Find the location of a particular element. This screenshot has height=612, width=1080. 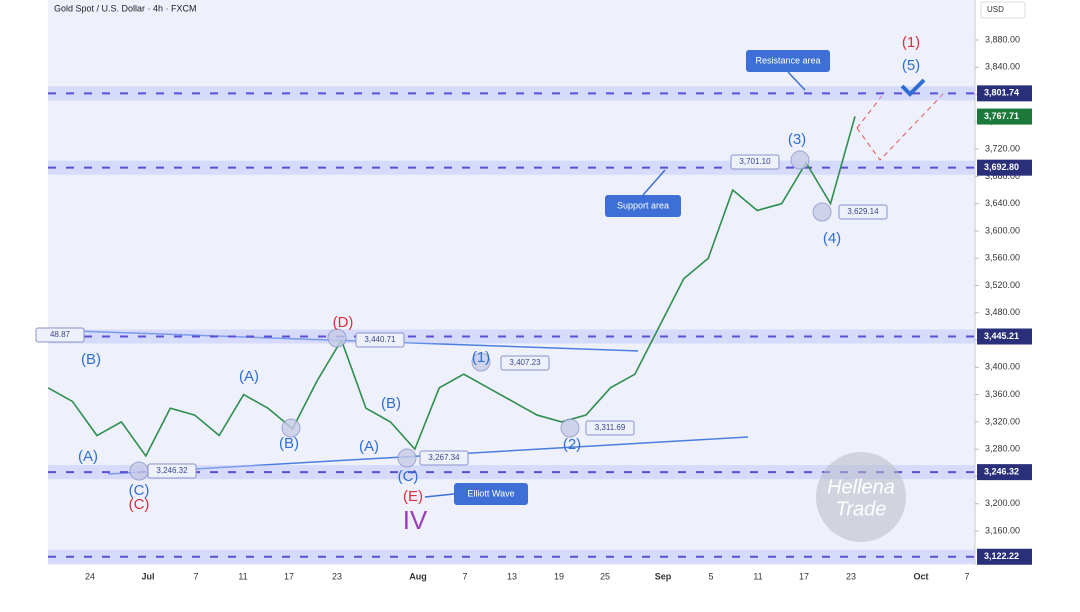

wave-label: (D) is located at coordinates (343, 322).